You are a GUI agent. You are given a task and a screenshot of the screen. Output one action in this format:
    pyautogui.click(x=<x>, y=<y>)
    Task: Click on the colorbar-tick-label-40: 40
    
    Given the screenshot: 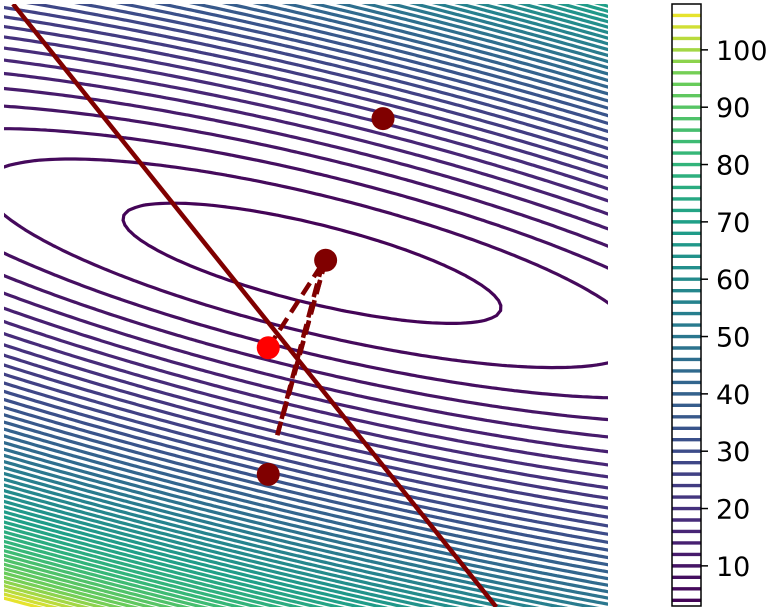 What is the action you would take?
    pyautogui.click(x=733, y=395)
    